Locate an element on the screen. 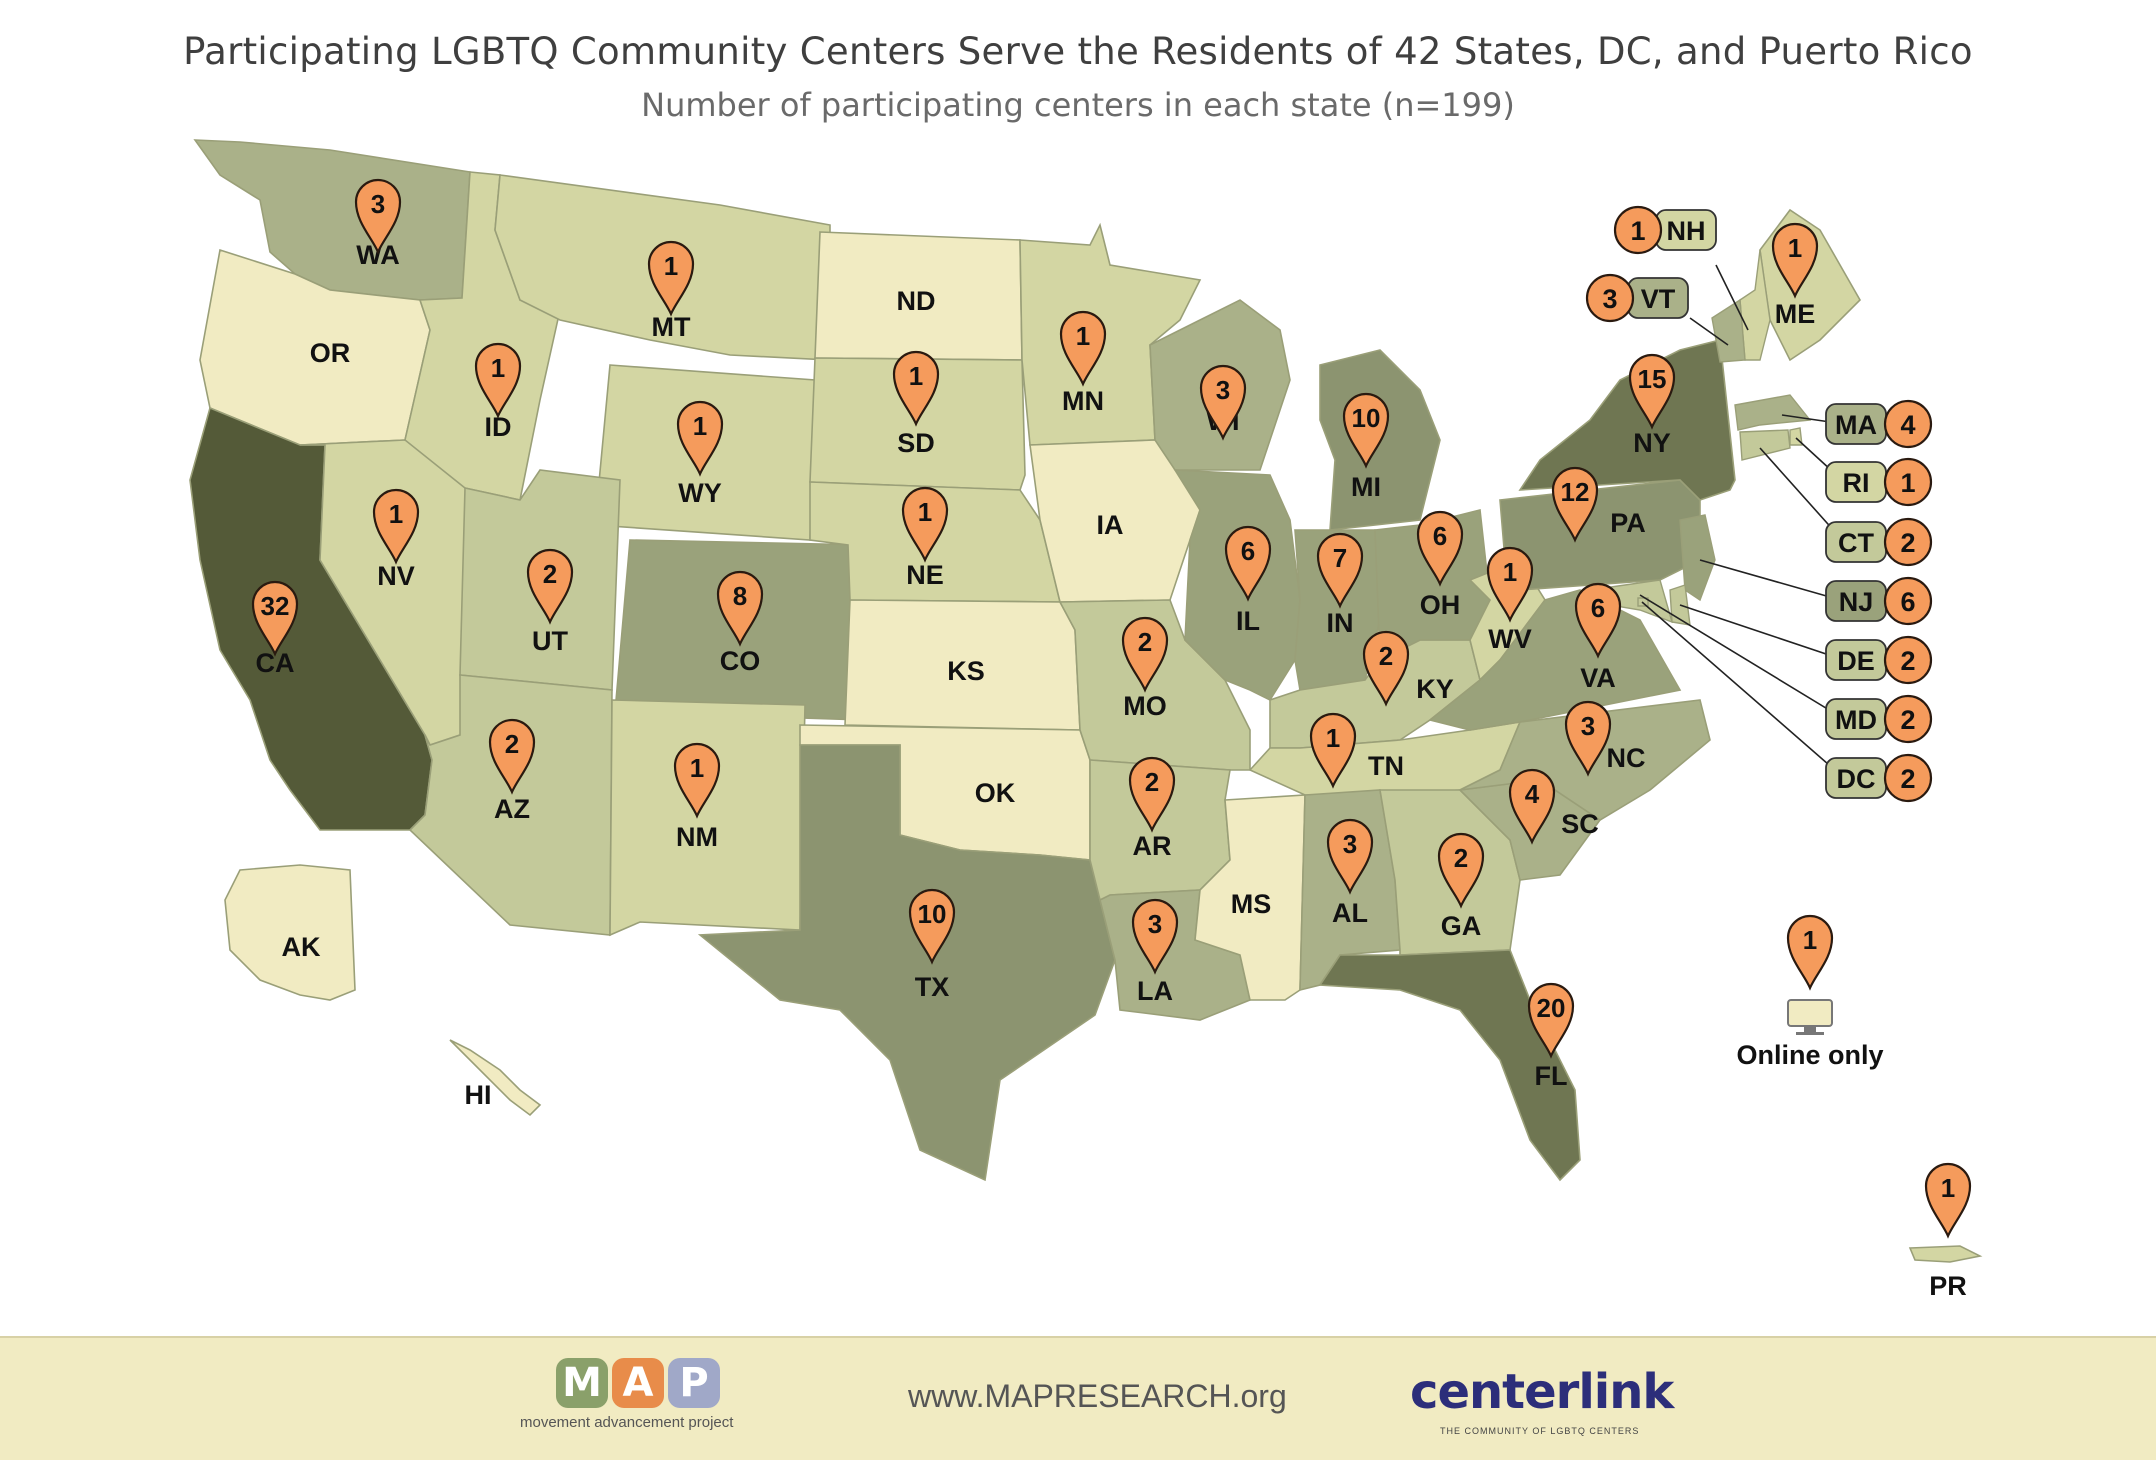  website-link: www.MAPRESEARCH.org is located at coordinates (1097, 1396).